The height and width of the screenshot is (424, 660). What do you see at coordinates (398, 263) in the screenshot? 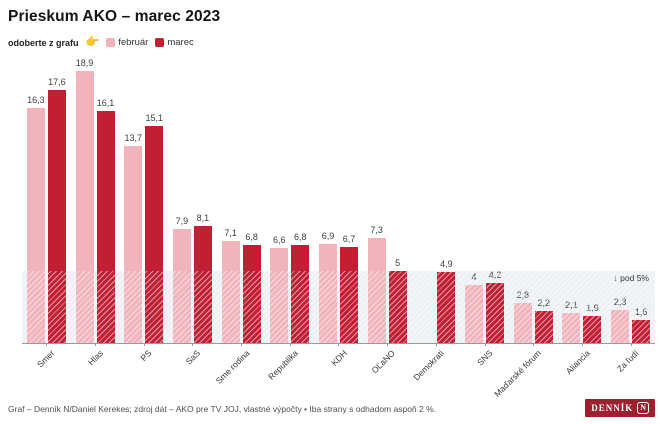
I see `bar-value-label: 5` at bounding box center [398, 263].